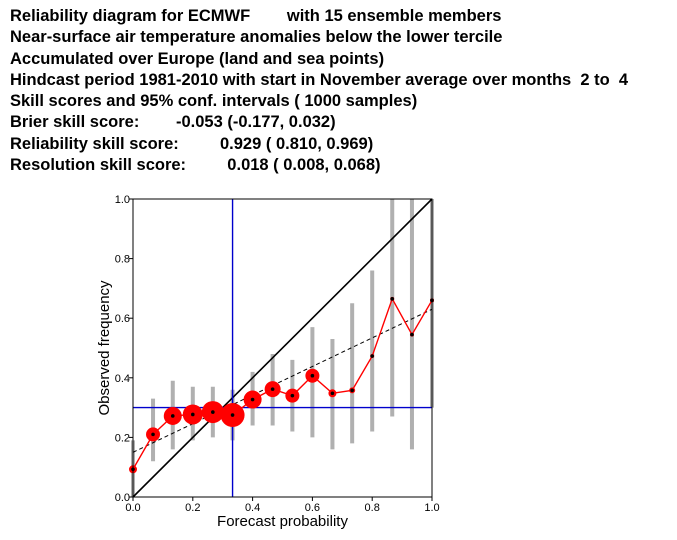  I want to click on x-tick-label-5: 1.0, so click(431, 508).